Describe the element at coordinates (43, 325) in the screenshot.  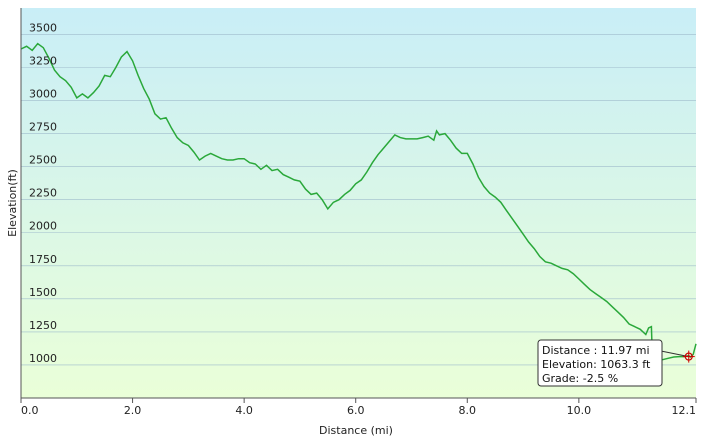
I see `y-tick-label: 1250` at that location.